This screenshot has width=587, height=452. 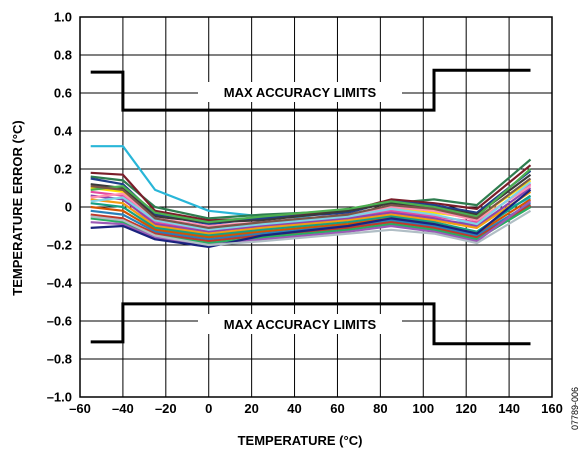 What do you see at coordinates (509, 408) in the screenshot?
I see `x-tick-label: 140` at bounding box center [509, 408].